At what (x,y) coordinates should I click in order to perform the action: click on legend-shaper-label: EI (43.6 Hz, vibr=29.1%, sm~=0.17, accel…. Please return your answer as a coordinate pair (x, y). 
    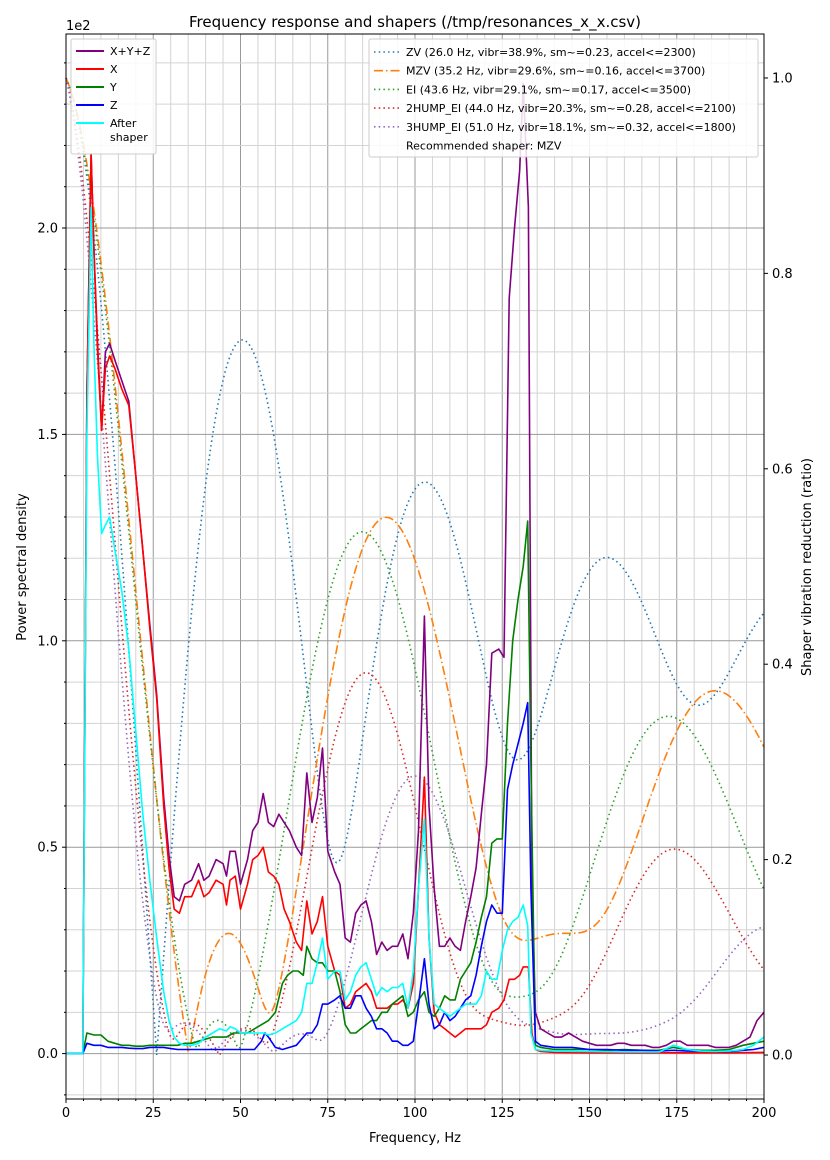
    Looking at the image, I should click on (548, 89).